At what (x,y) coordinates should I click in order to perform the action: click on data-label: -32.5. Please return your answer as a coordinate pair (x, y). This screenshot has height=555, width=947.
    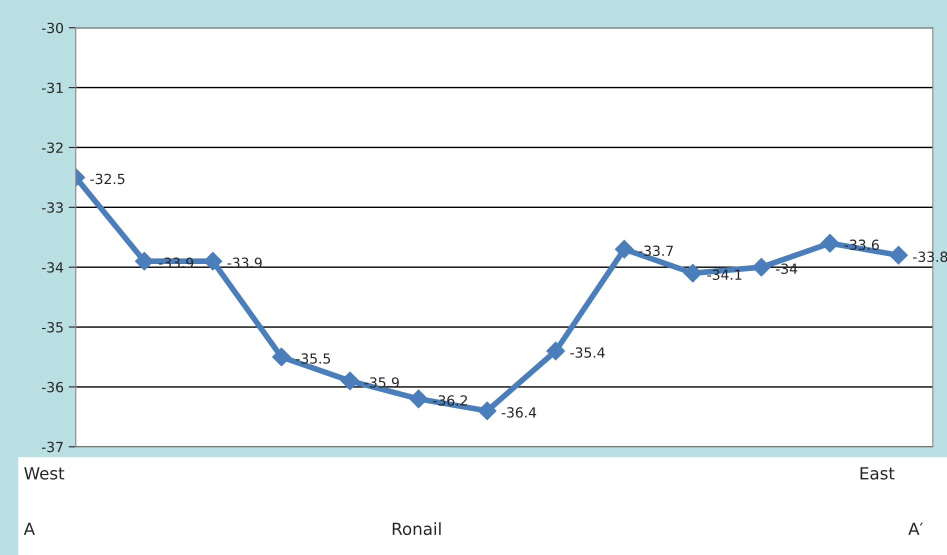
    Looking at the image, I should click on (107, 179).